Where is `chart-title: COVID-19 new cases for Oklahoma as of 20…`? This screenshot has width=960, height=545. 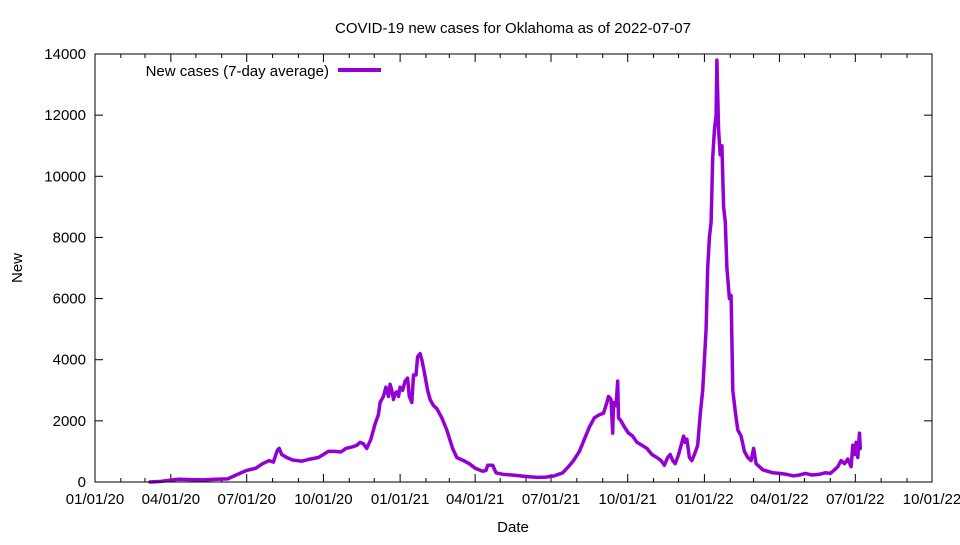 chart-title: COVID-19 new cases for Oklahoma as of 20… is located at coordinates (513, 28).